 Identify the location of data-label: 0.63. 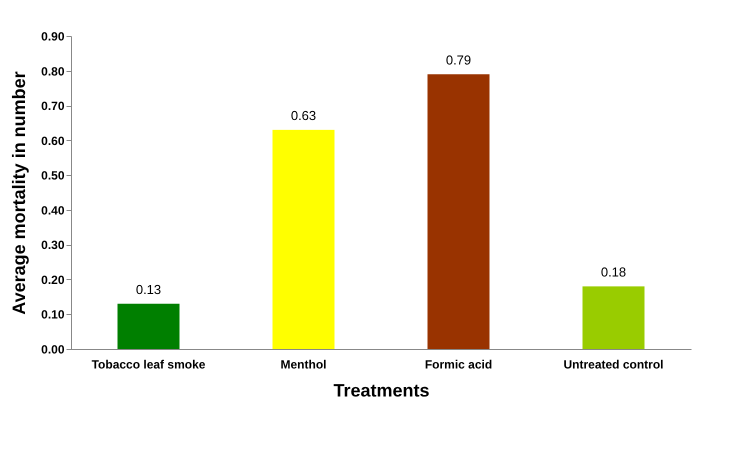
(303, 115).